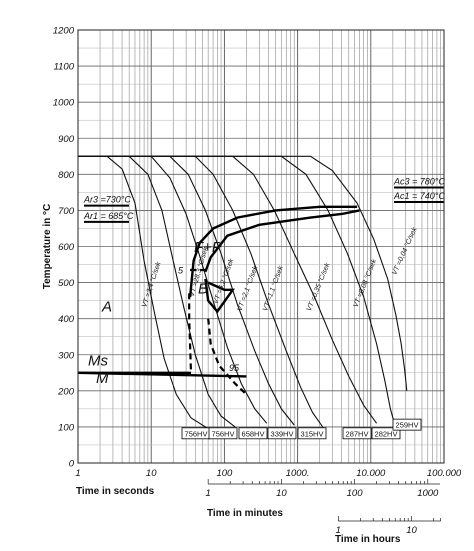 The image size is (474, 551). I want to click on y-tick-label: 300, so click(66, 355).